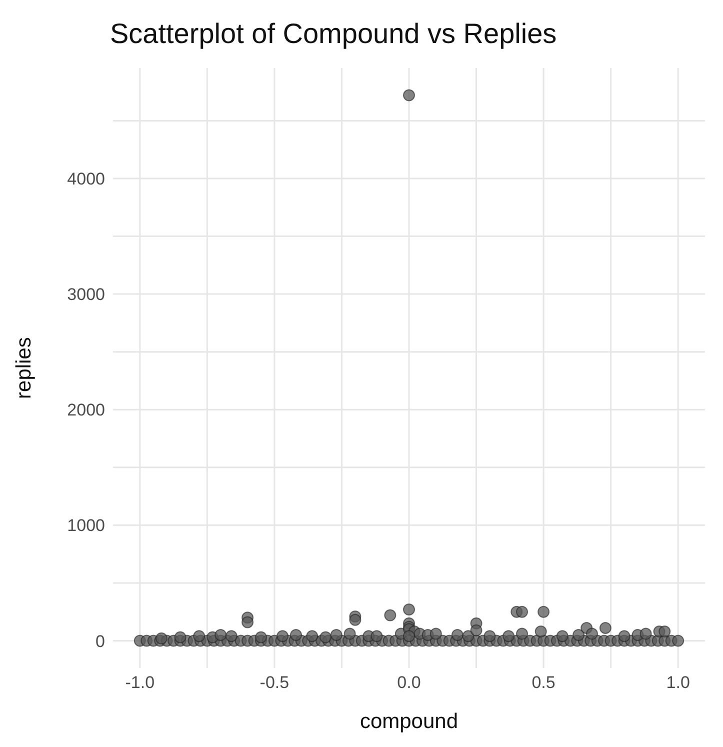 This screenshot has height=747, width=723. Describe the element at coordinates (100, 641) in the screenshot. I see `y-tick-label: 0` at that location.